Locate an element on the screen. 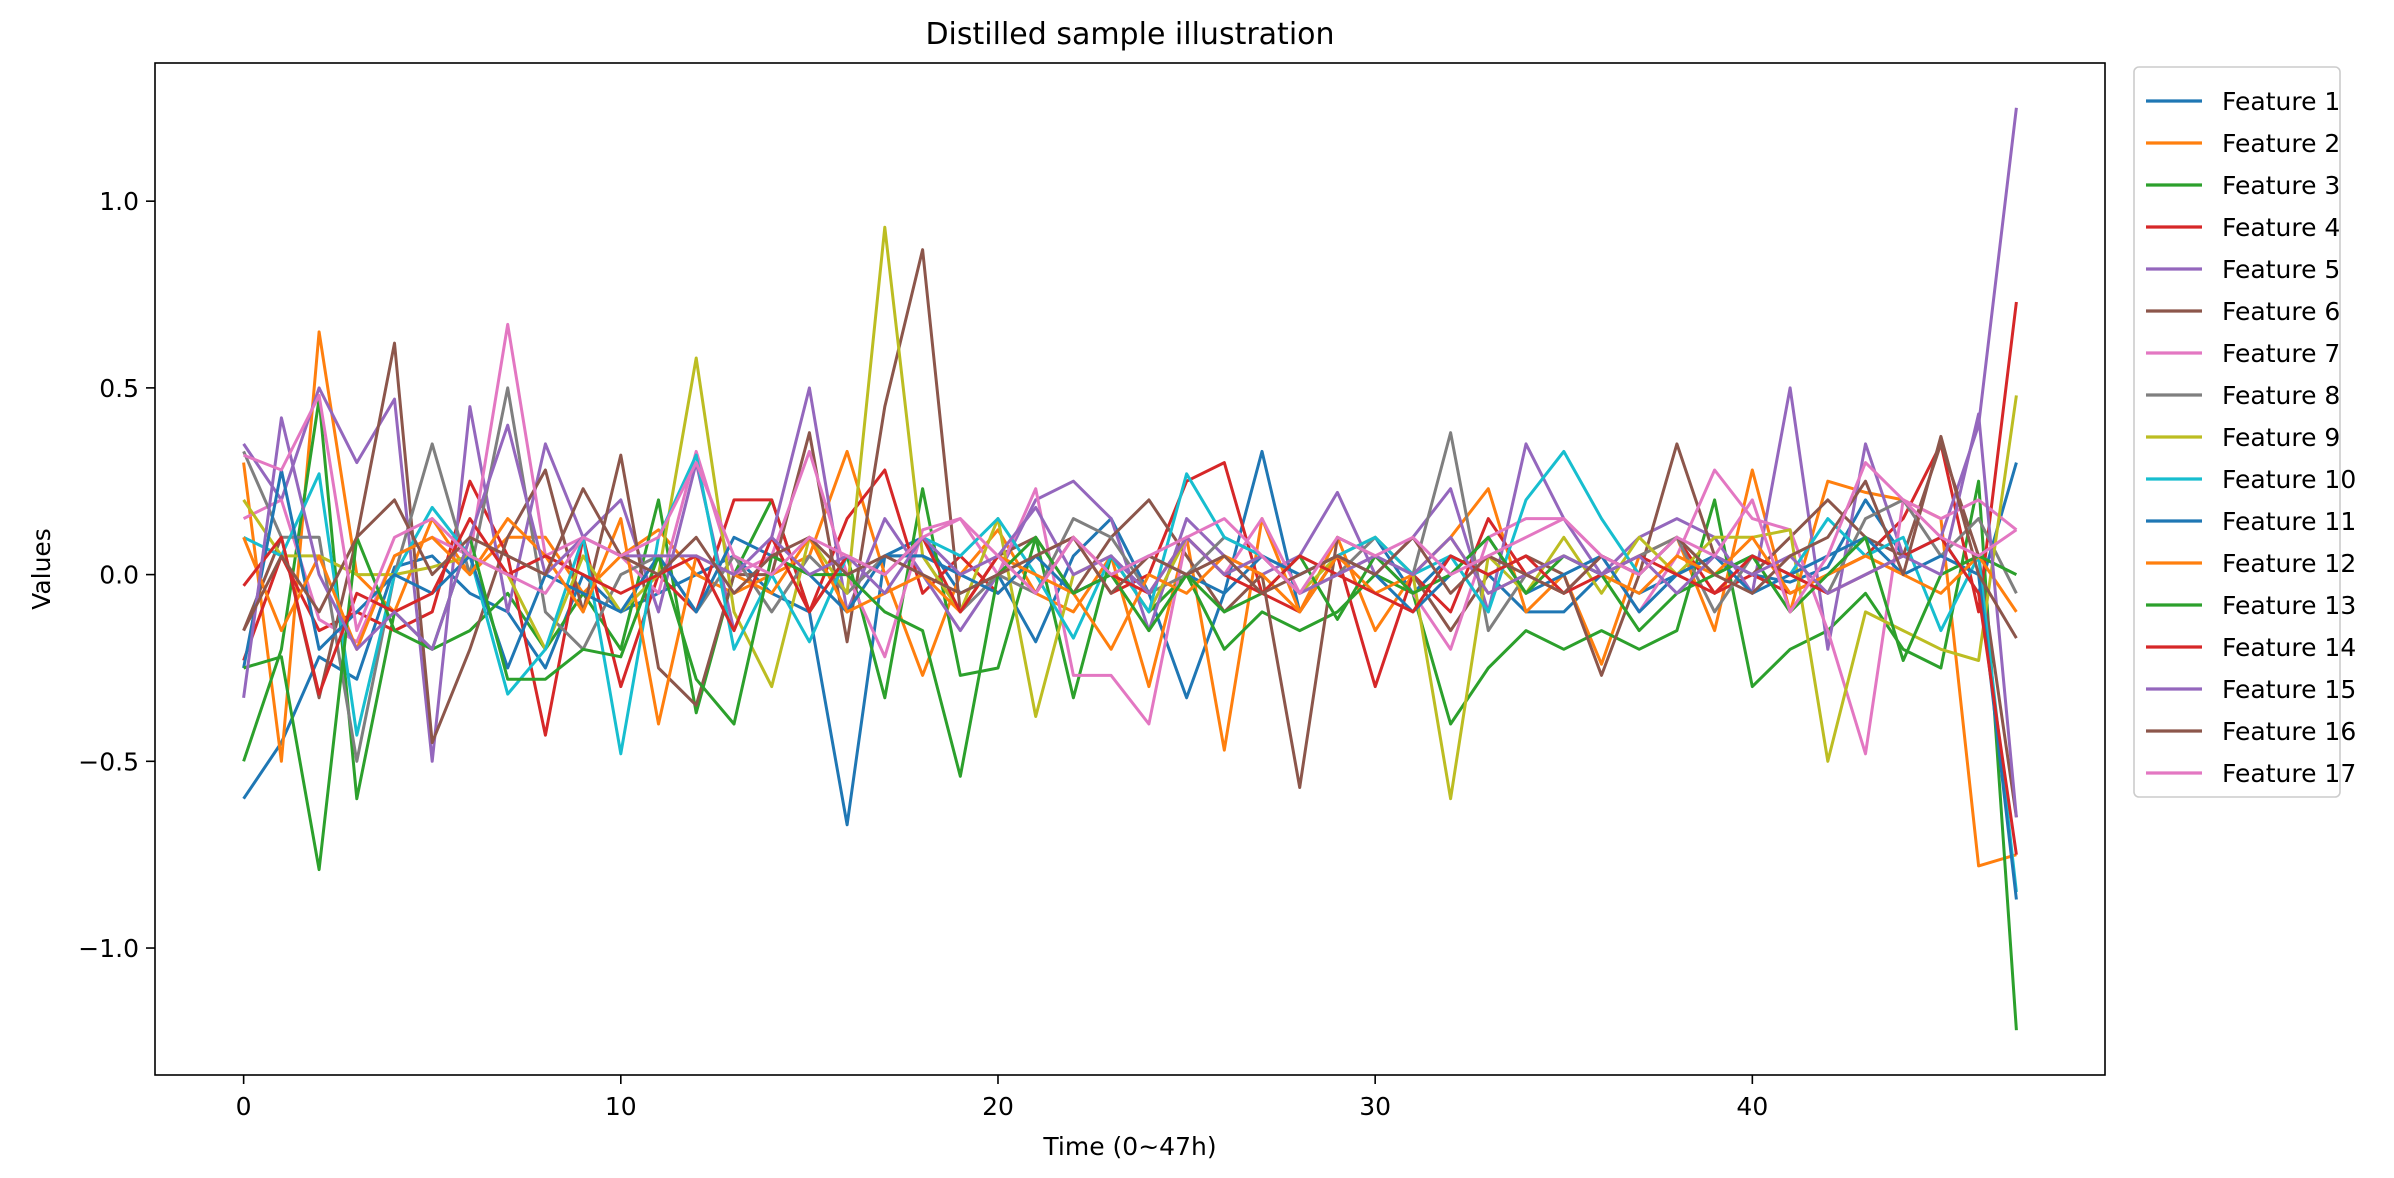 This screenshot has height=1178, width=2394. legend-label: Feature 12 is located at coordinates (2289, 563).